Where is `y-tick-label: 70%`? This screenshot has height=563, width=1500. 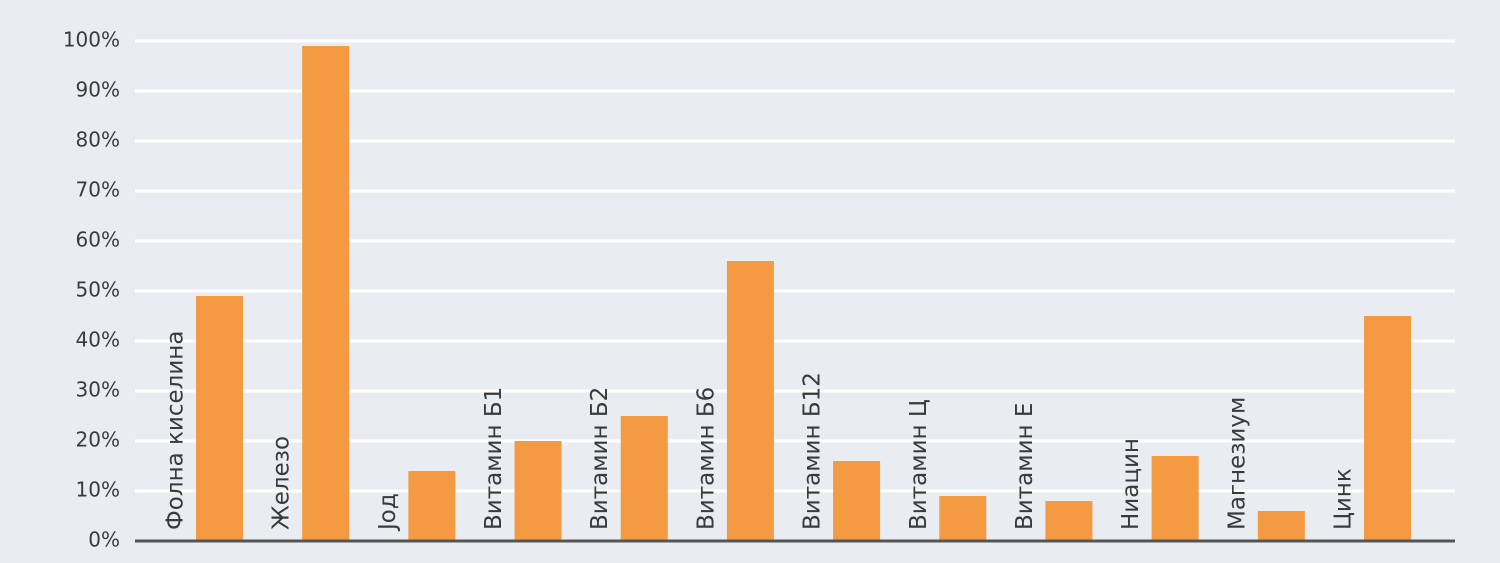
y-tick-label: 70% is located at coordinates (98, 190).